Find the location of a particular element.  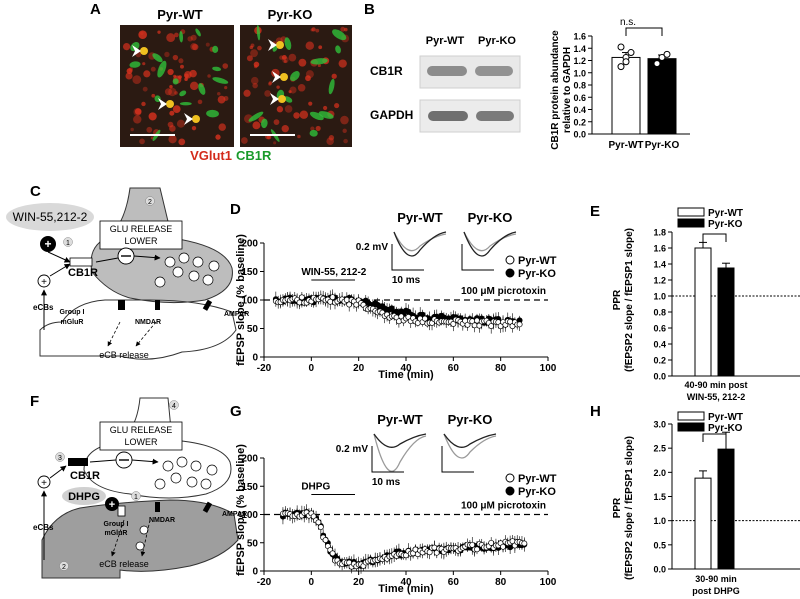

vesicles is located at coordinates (186, 473).